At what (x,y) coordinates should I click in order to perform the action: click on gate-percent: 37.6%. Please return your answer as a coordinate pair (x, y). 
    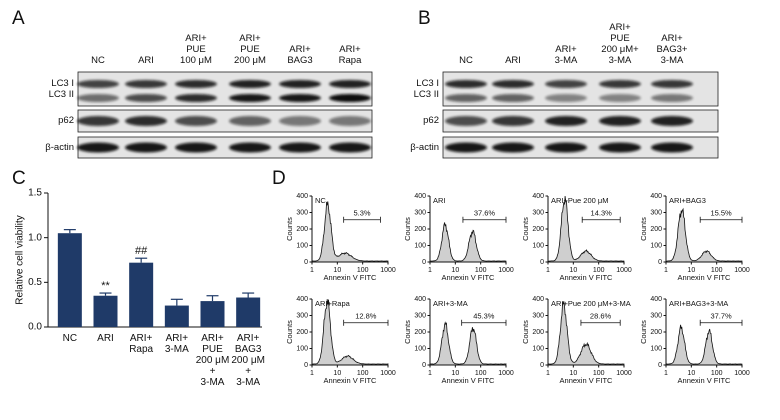
    Looking at the image, I should click on (485, 213).